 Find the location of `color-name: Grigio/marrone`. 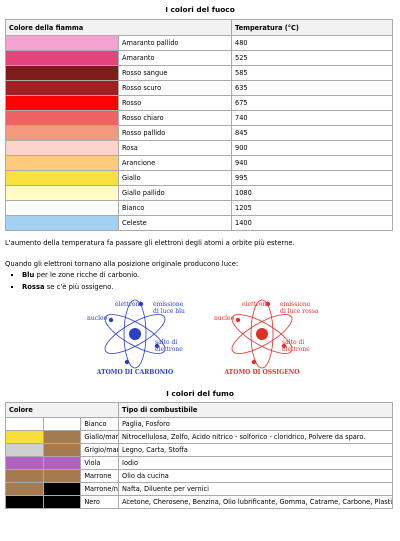

color-name: Grigio/marrone is located at coordinates (99, 450).